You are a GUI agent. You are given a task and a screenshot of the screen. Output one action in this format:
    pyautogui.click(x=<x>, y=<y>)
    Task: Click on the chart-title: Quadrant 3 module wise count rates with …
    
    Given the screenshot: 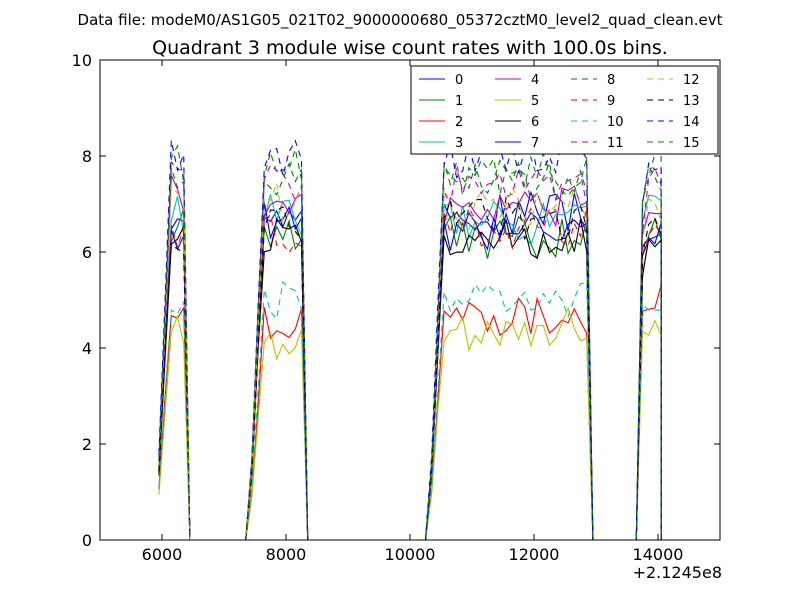 What is the action you would take?
    pyautogui.click(x=410, y=48)
    